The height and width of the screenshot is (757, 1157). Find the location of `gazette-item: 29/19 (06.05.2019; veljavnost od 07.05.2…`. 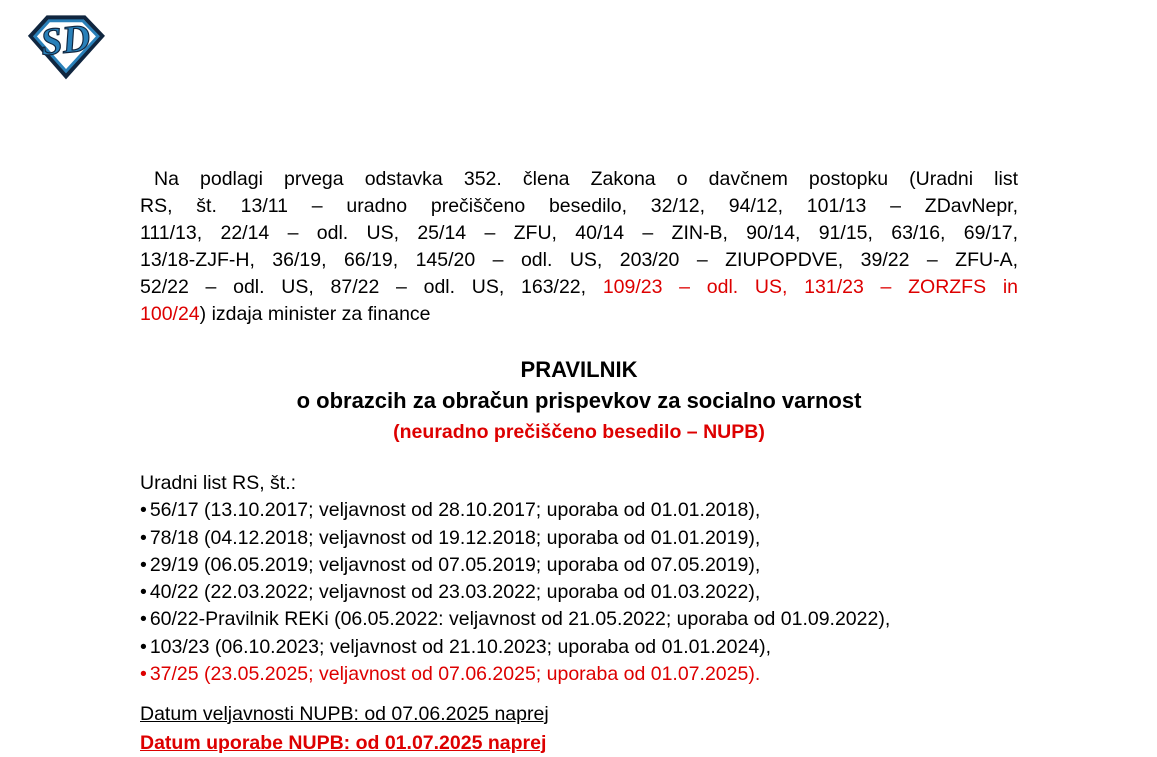

gazette-item: 29/19 (06.05.2019; veljavnost od 07.05.2… is located at coordinates (600, 565).